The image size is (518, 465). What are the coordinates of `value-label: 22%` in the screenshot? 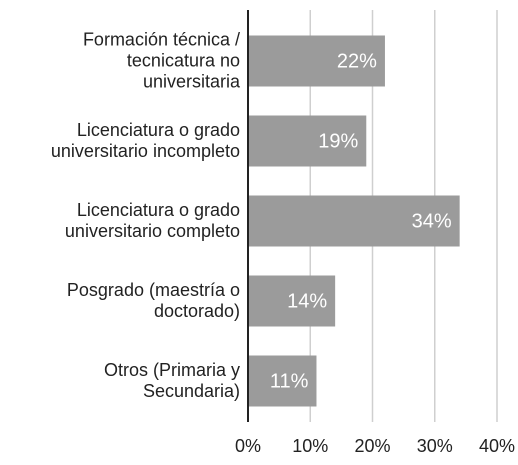 It's located at (357, 61).